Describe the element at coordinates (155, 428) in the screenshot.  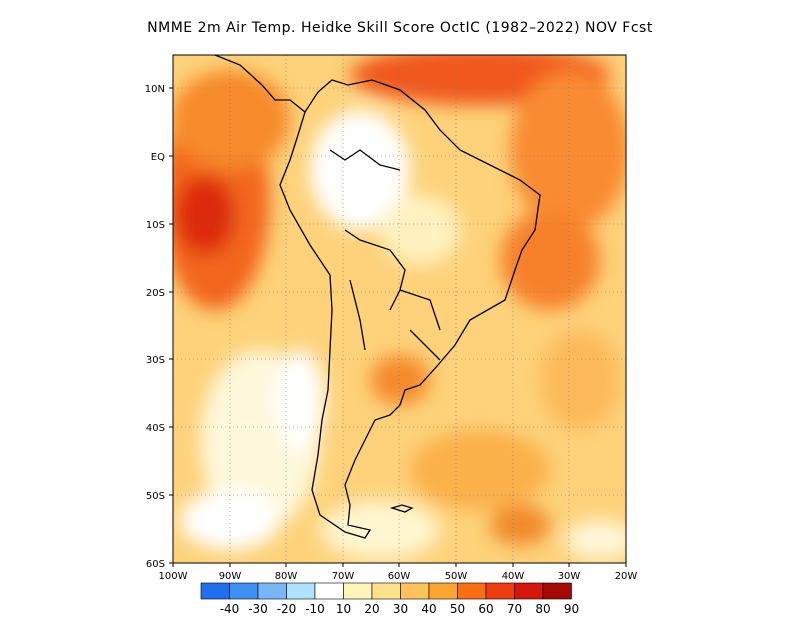
I see `lat-tick-label: 40S` at that location.